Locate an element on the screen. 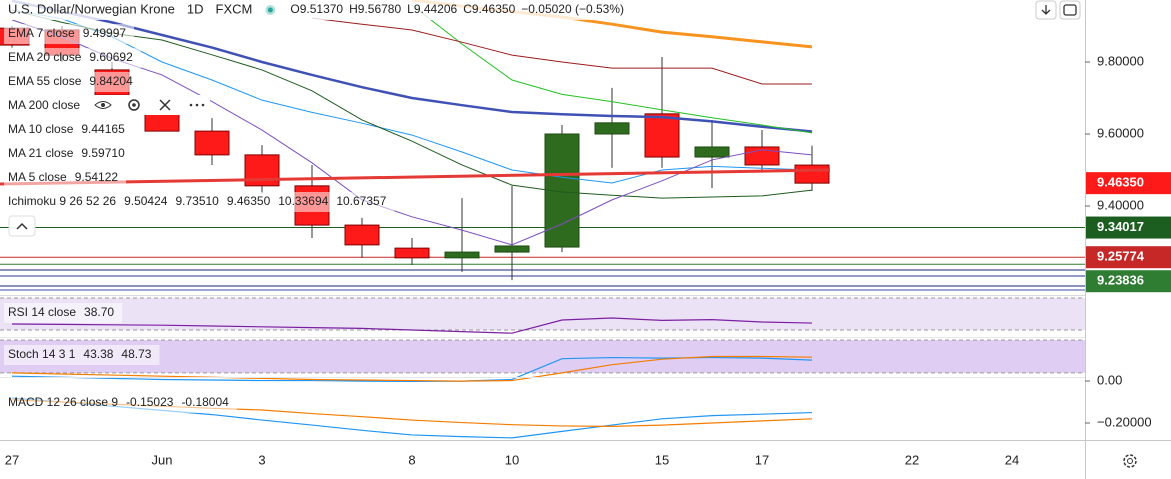 This screenshot has width=1171, height=479. legend-name: MA 5 close is located at coordinates (37, 177).